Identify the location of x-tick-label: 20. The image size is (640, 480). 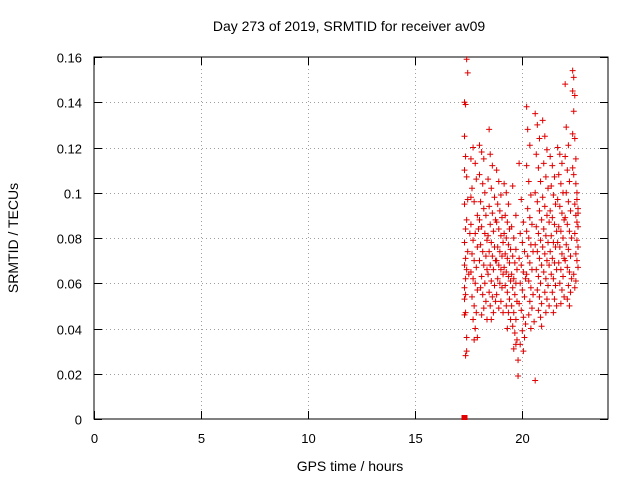
(522, 438).